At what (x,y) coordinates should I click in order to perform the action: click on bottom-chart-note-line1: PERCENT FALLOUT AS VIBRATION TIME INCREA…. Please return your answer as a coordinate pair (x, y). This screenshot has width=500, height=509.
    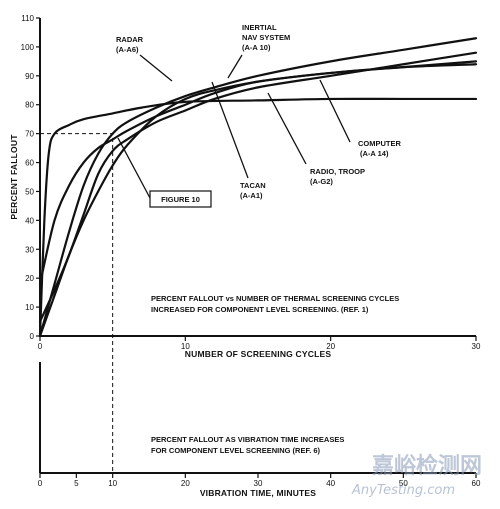
    Looking at the image, I should click on (247, 439).